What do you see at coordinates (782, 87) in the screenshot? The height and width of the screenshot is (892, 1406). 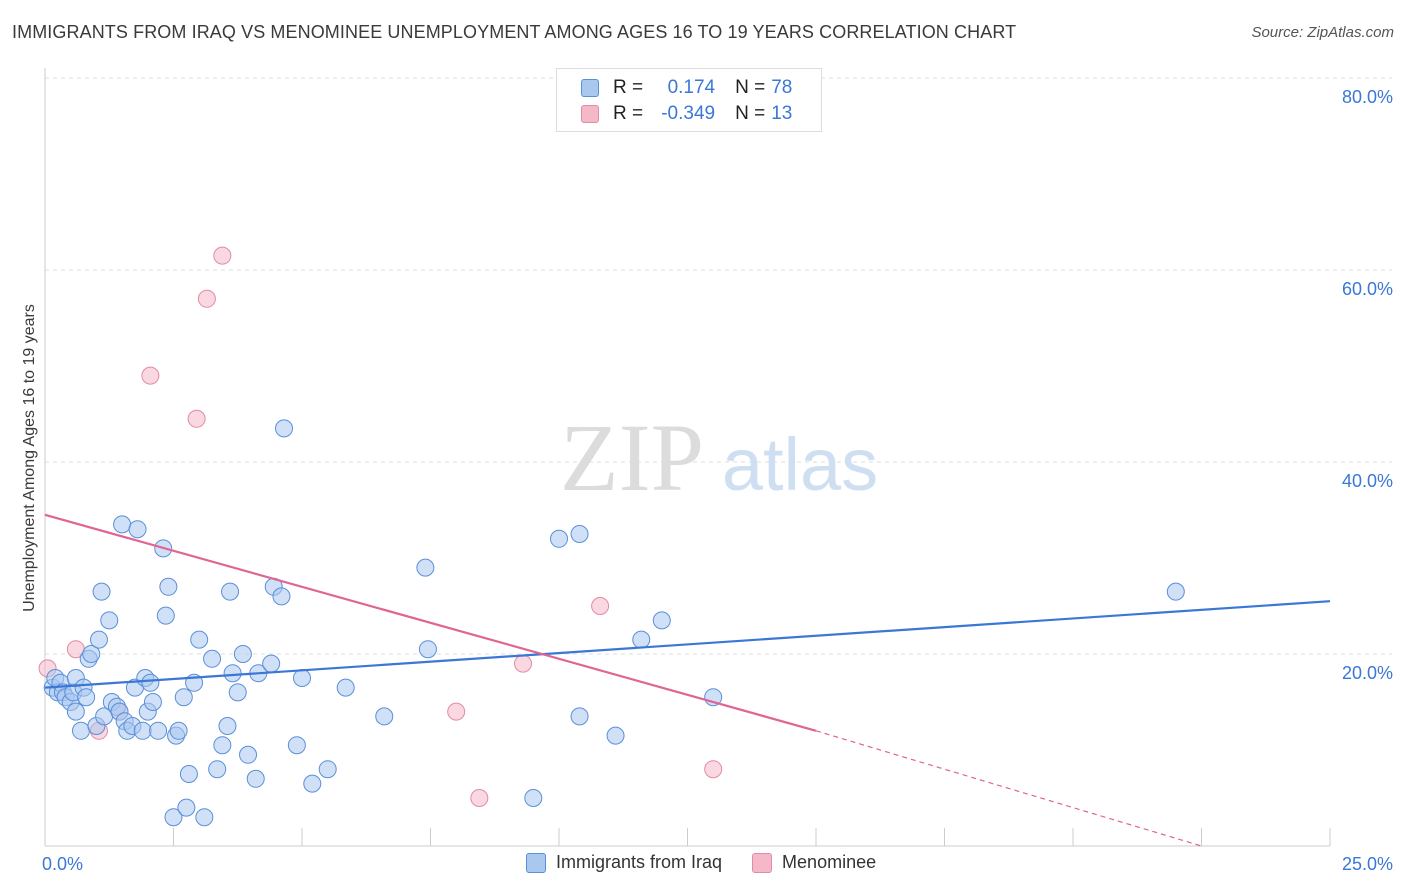 I see `legend-n-value: 78` at bounding box center [782, 87].